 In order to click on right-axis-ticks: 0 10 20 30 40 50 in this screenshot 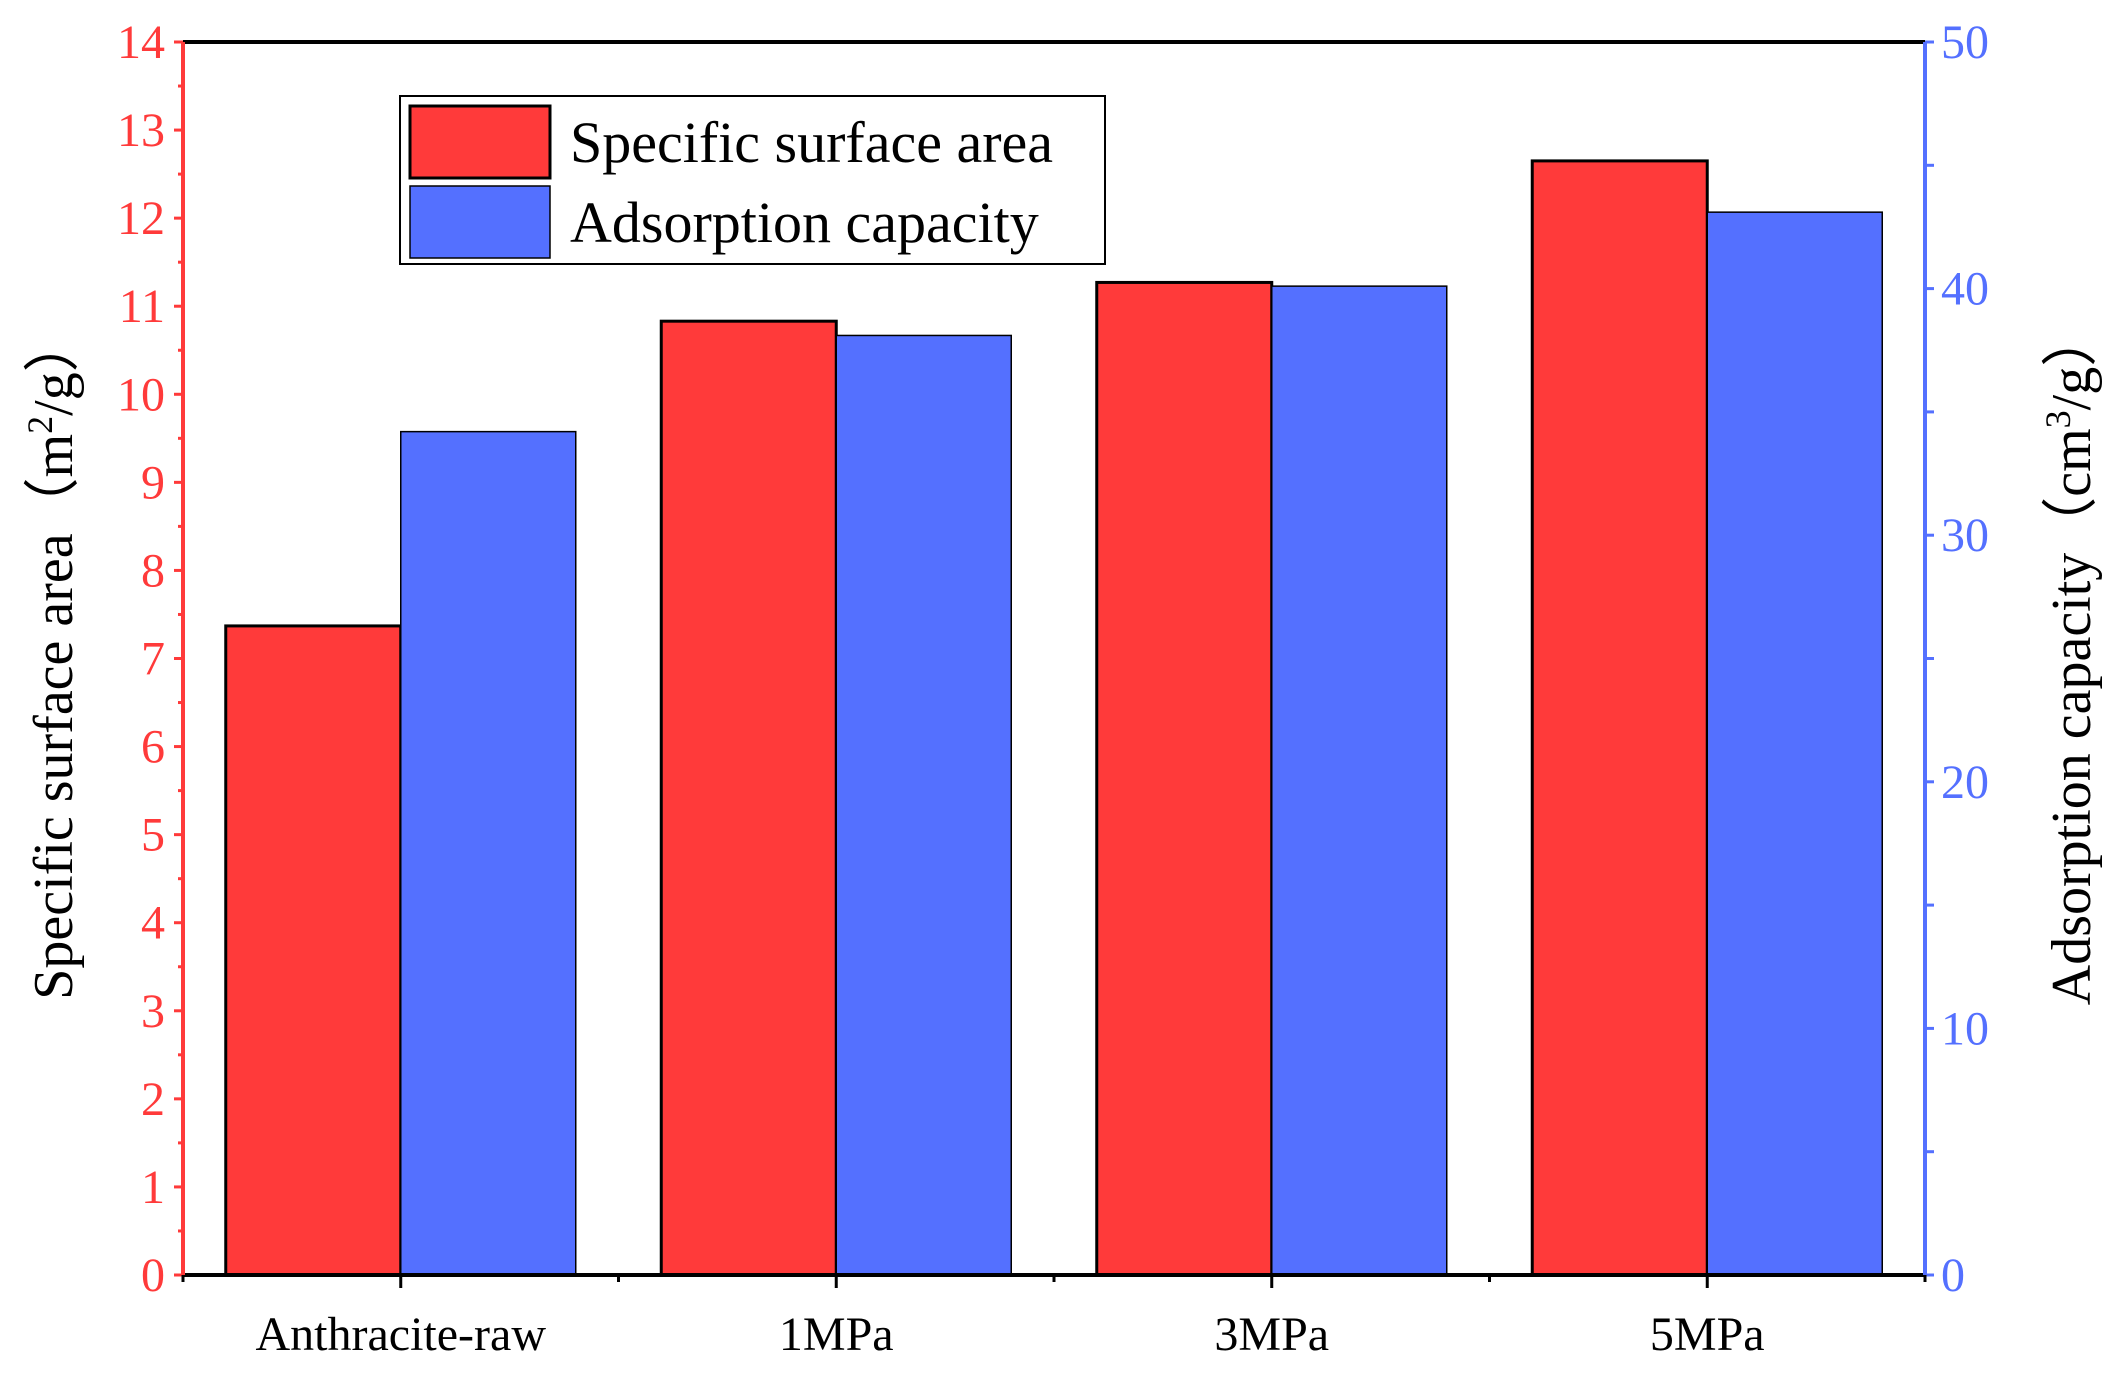, I will do `click(1957, 659)`.